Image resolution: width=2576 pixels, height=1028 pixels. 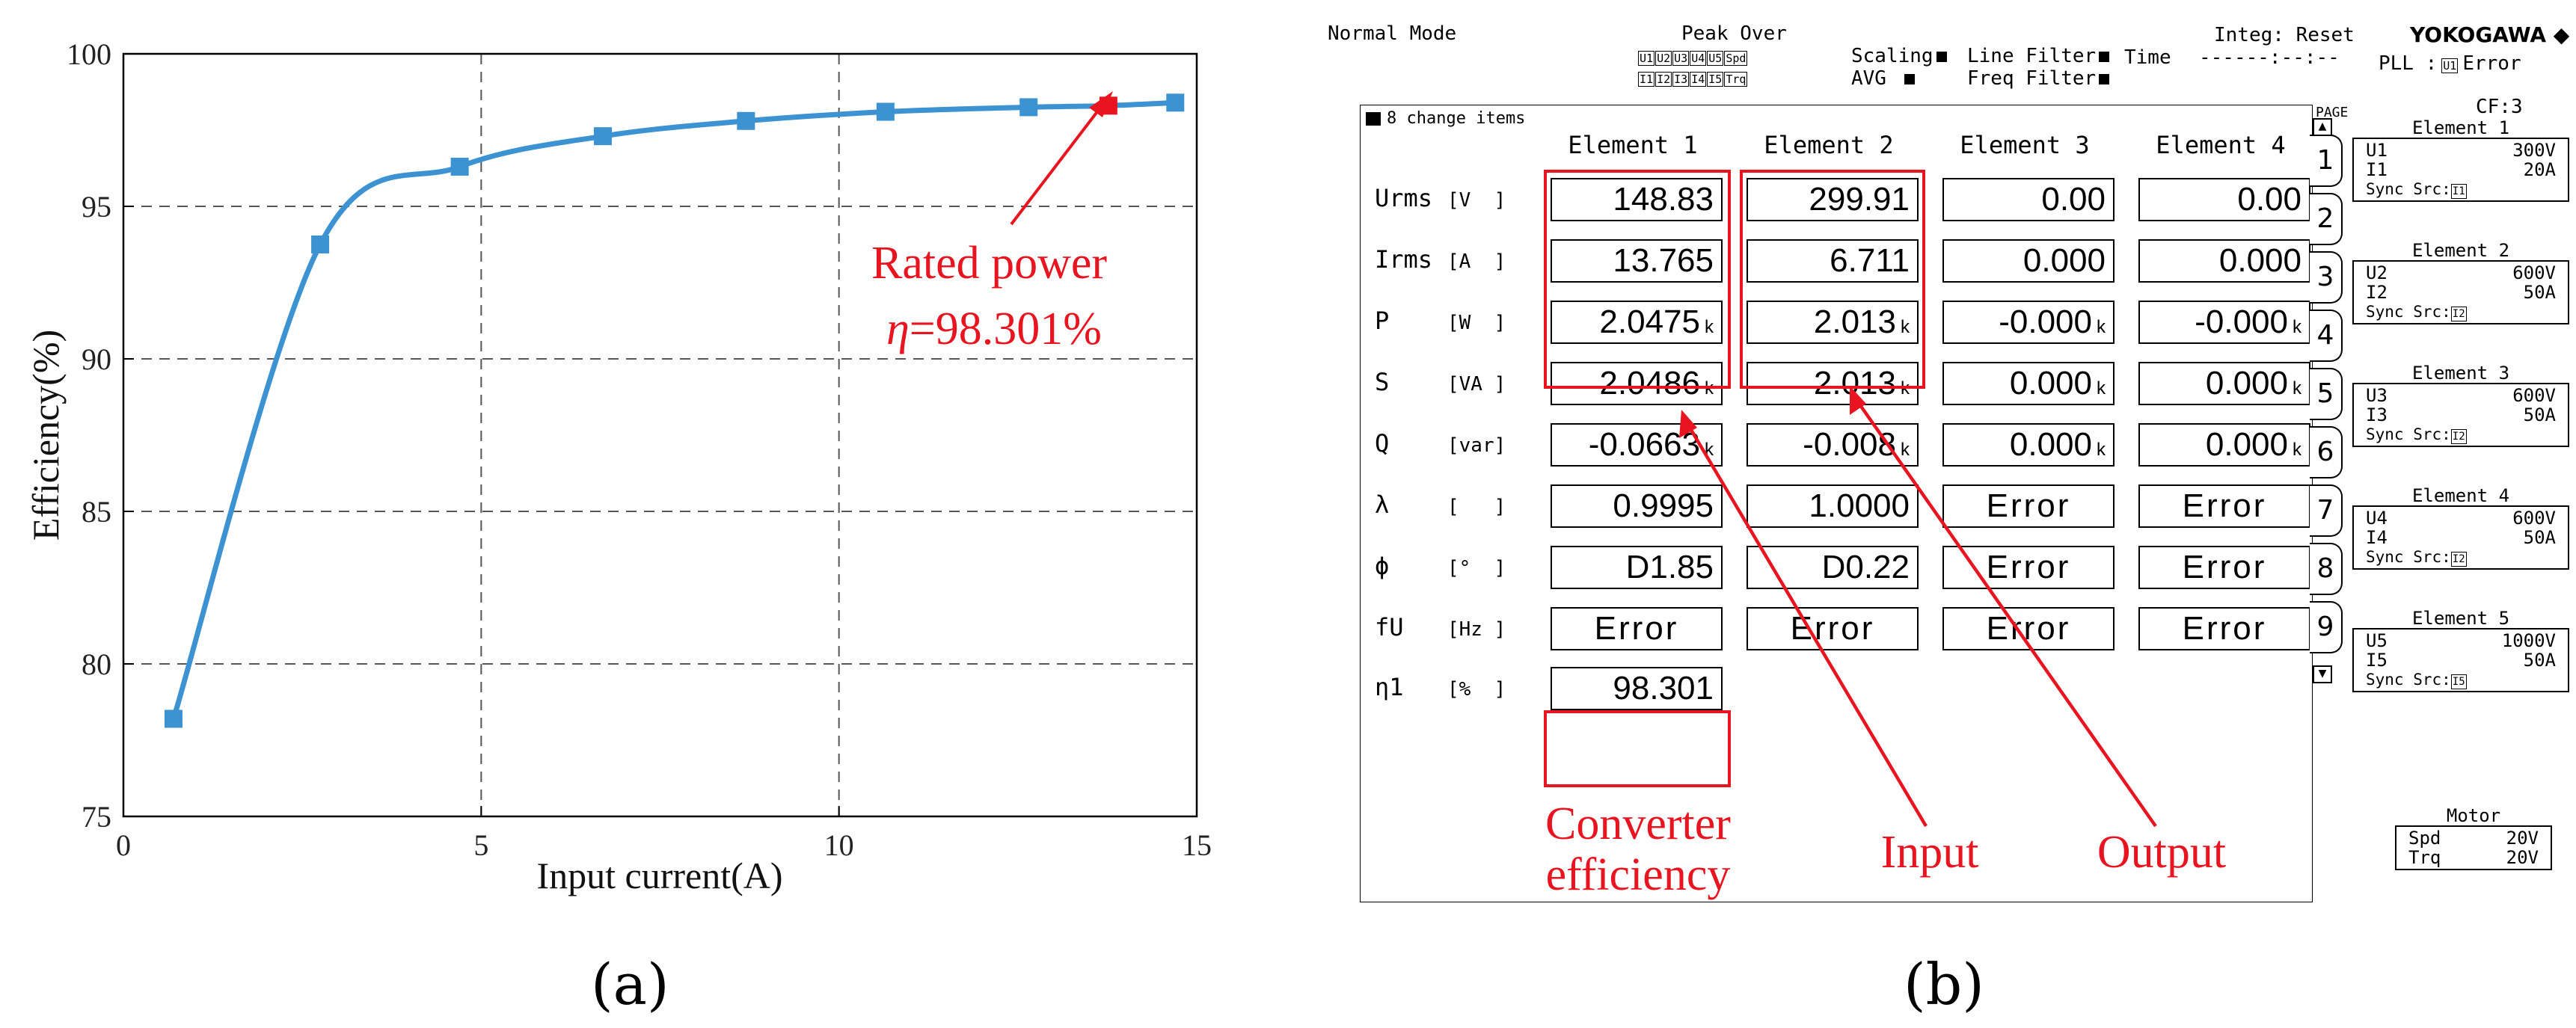 I want to click on measurement-cell: 148.83, so click(x=1637, y=199).